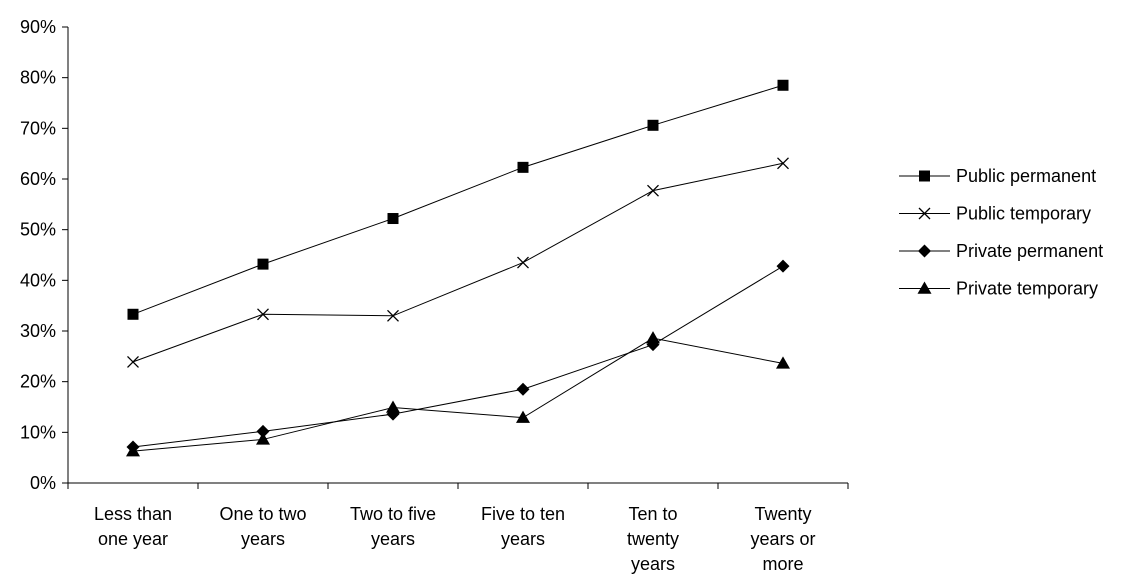  I want to click on y-tick-label: 90%, so click(38, 27).